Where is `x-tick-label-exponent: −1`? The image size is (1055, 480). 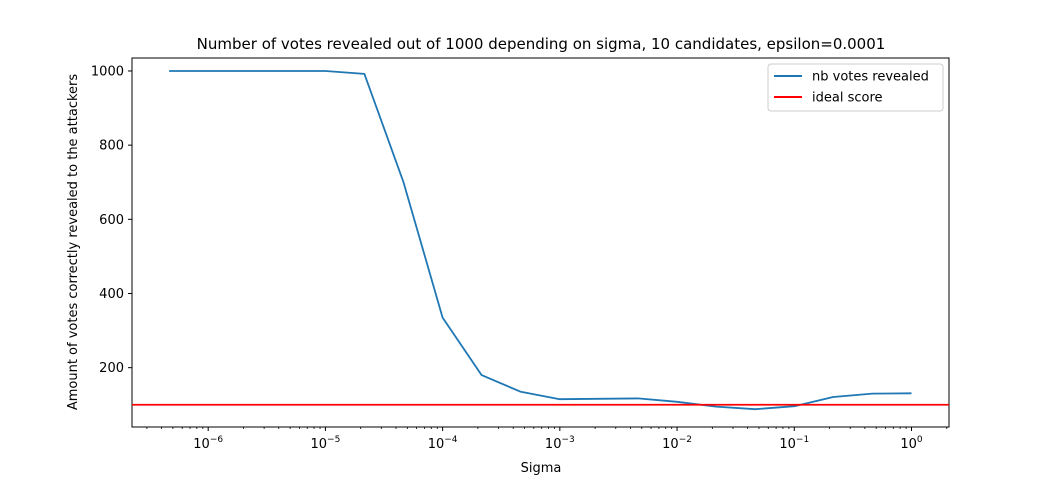
x-tick-label-exponent: −1 is located at coordinates (802, 440).